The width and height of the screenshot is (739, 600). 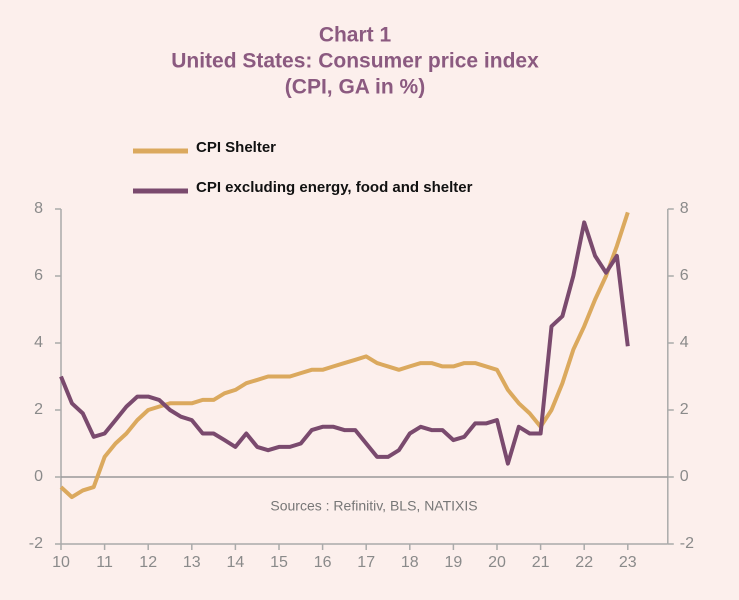 I want to click on chart-title: (CPI, GA in %), so click(x=355, y=87).